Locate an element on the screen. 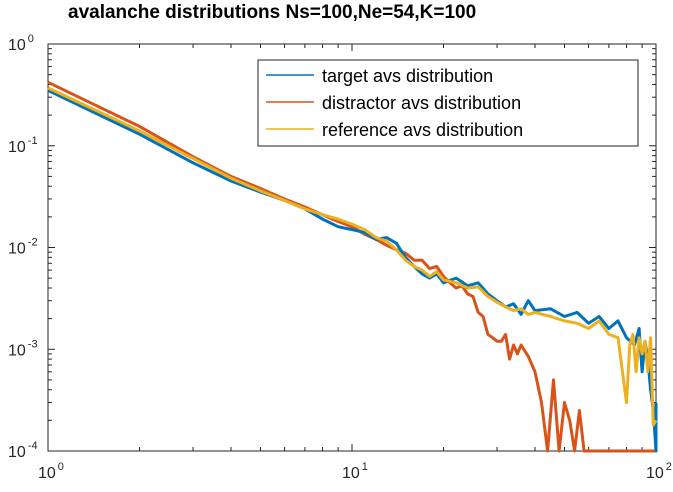 This screenshot has height=492, width=673. legend-box is located at coordinates (448, 103).